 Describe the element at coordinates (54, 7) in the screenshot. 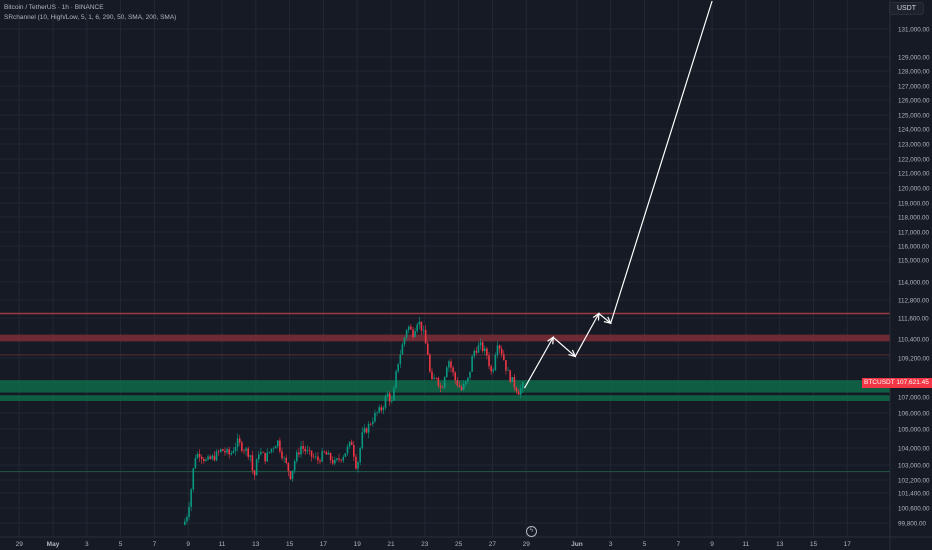

I see `symbol-title: Bitcoin / TetherUS · 1h · BINANCE` at that location.